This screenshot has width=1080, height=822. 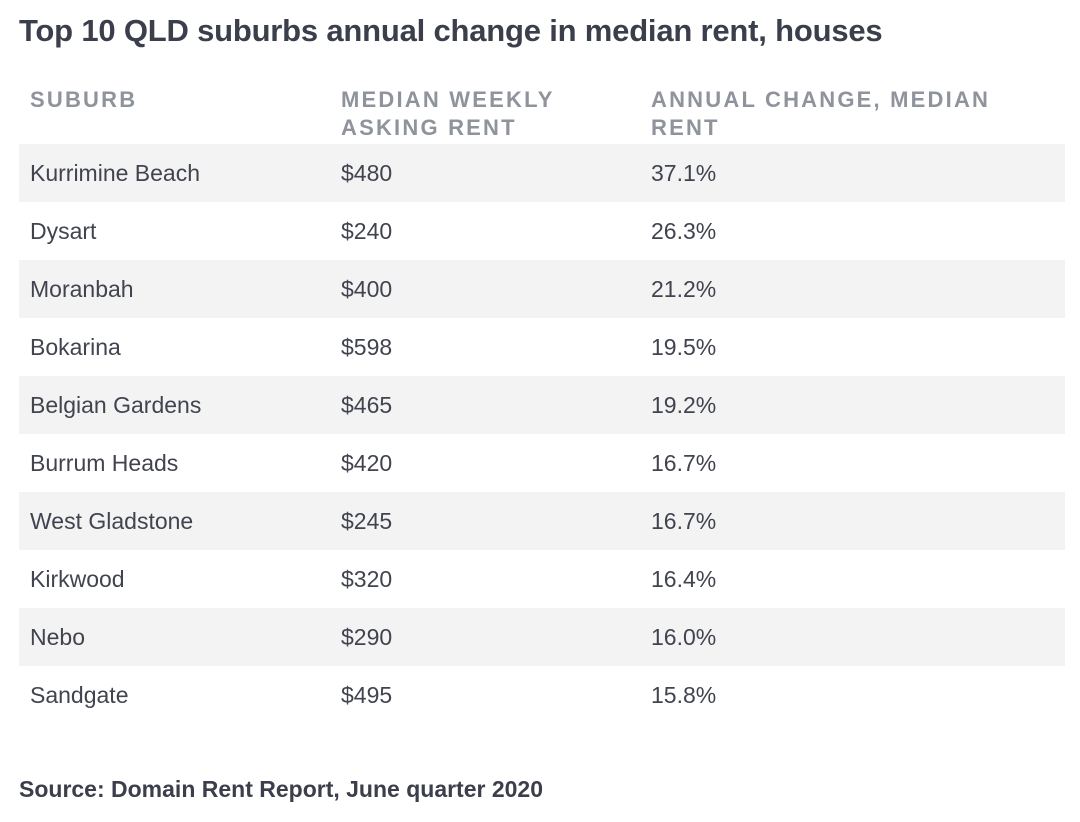 What do you see at coordinates (485, 521) in the screenshot?
I see `rent-cell: $245` at bounding box center [485, 521].